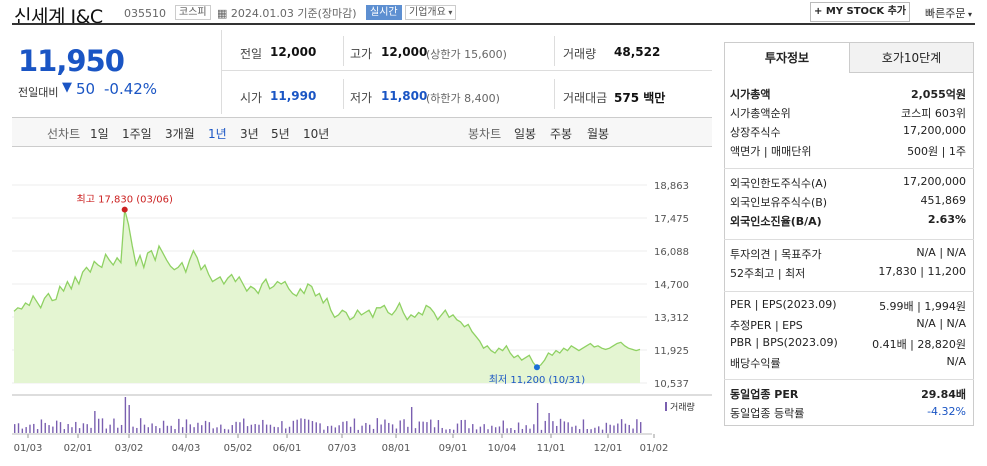  What do you see at coordinates (768, 273) in the screenshot?
I see `panel-row-label: 52주최고 | 최저` at bounding box center [768, 273].